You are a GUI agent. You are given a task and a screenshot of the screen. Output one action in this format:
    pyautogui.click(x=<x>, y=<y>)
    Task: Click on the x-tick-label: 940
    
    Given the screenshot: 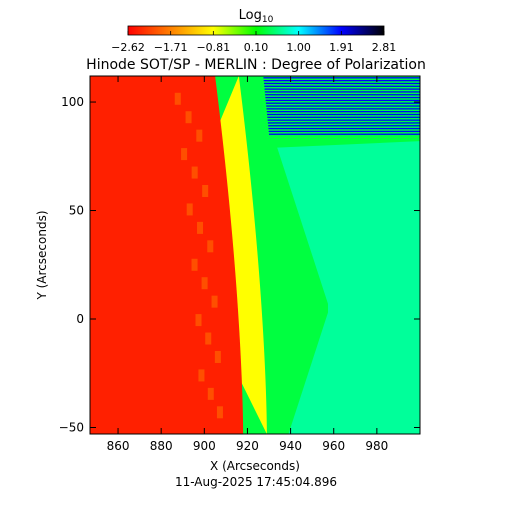 What is the action you would take?
    pyautogui.click(x=290, y=446)
    